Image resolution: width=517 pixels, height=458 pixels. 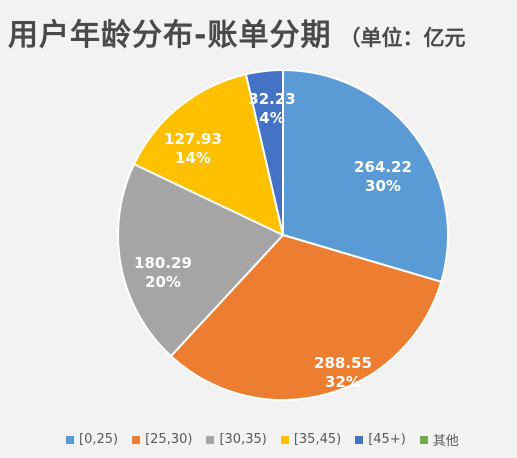 I want to click on legend-item: [35,45), so click(x=311, y=439).